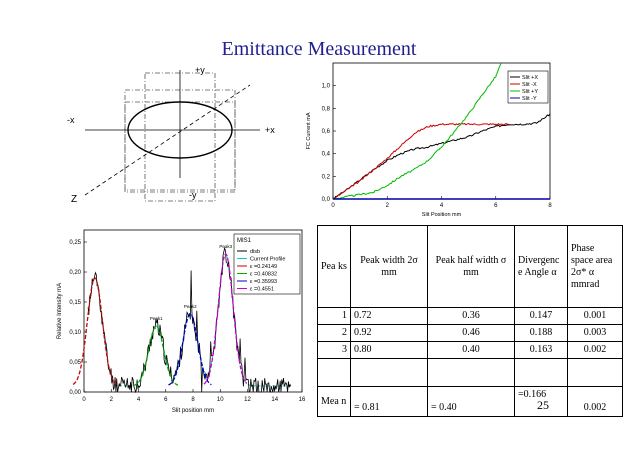 The width and height of the screenshot is (638, 451). I want to click on header-divergence: Divergenc e Angle α, so click(541, 266).